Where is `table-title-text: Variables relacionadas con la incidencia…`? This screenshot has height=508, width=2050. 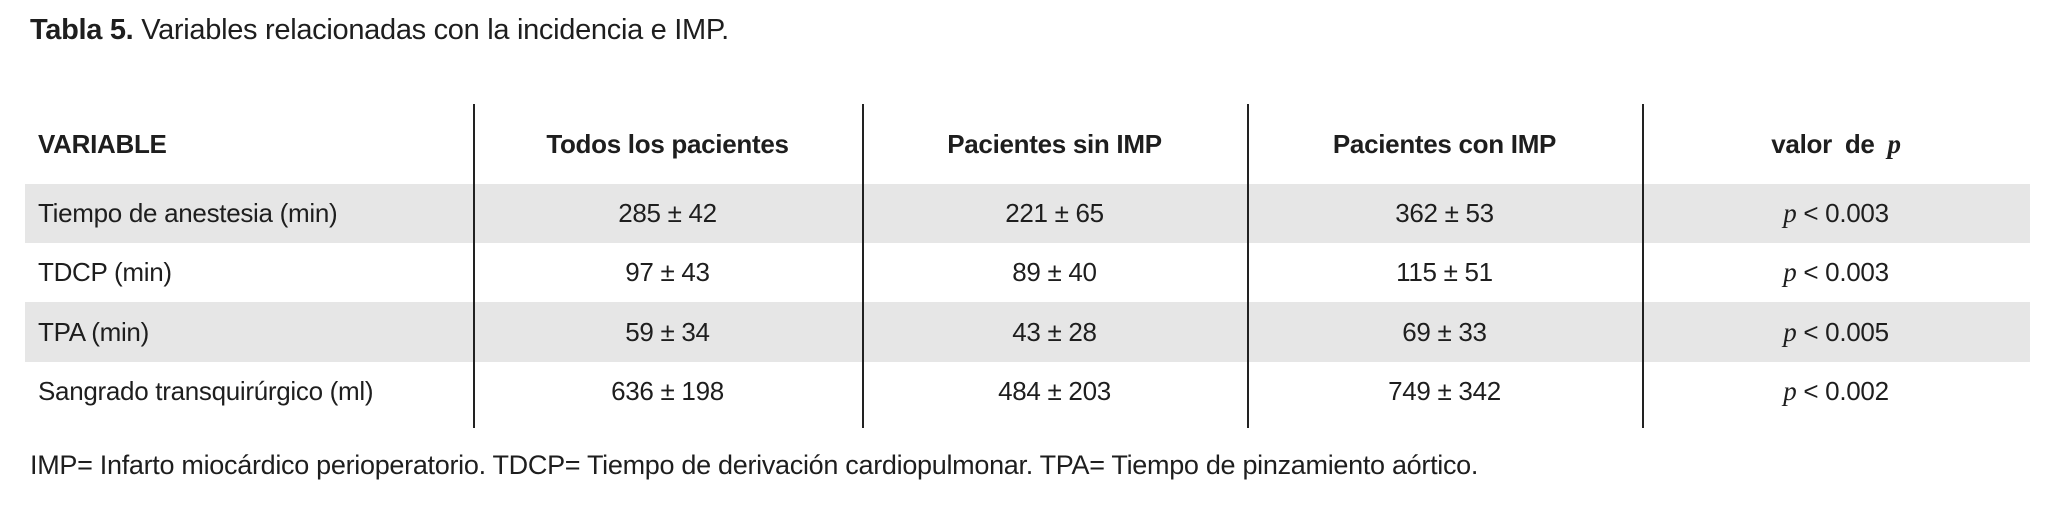 table-title-text: Variables relacionadas con la incidencia… is located at coordinates (435, 30).